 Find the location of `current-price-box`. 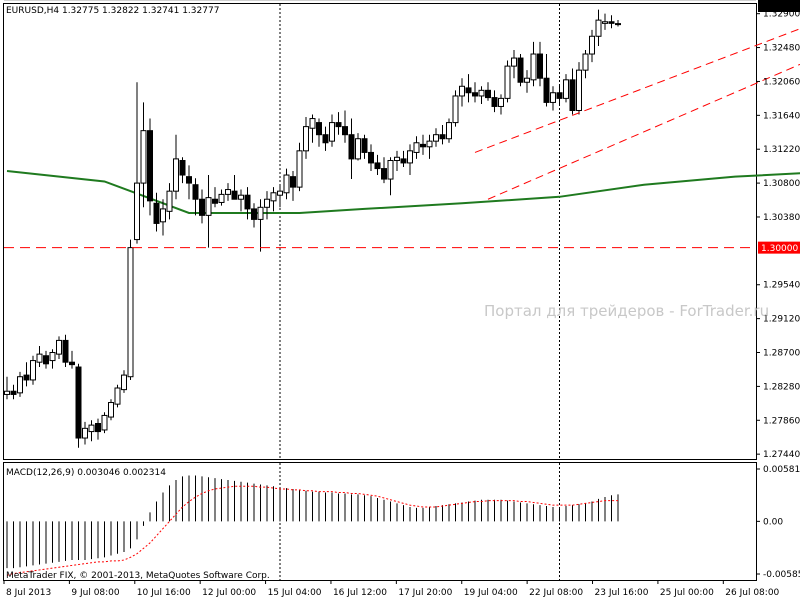

current-price-box is located at coordinates (779, 6).